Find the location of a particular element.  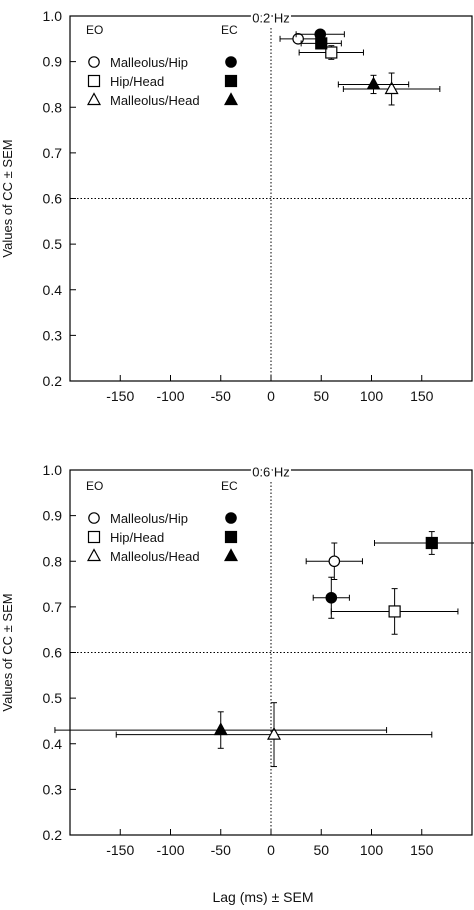

panel-title: 0.6 Hz is located at coordinates (271, 471).